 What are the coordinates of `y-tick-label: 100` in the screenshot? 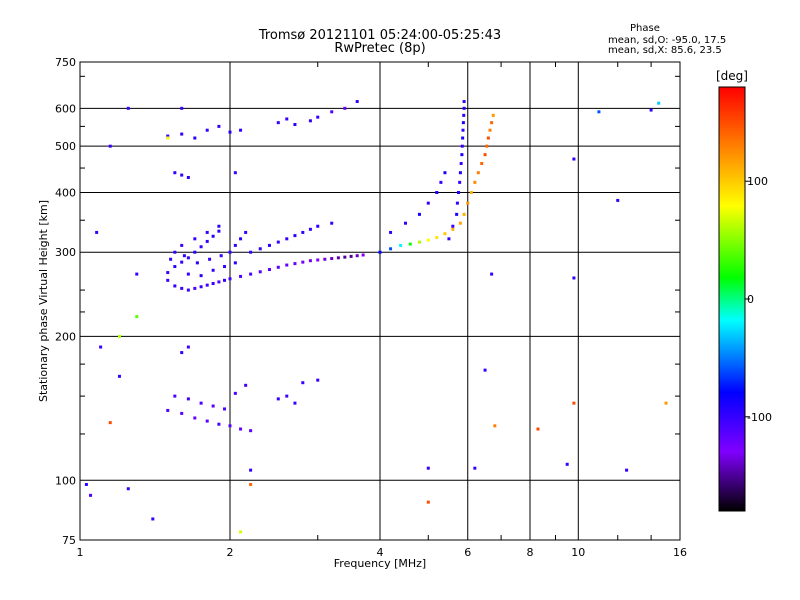 It's located at (65, 480).